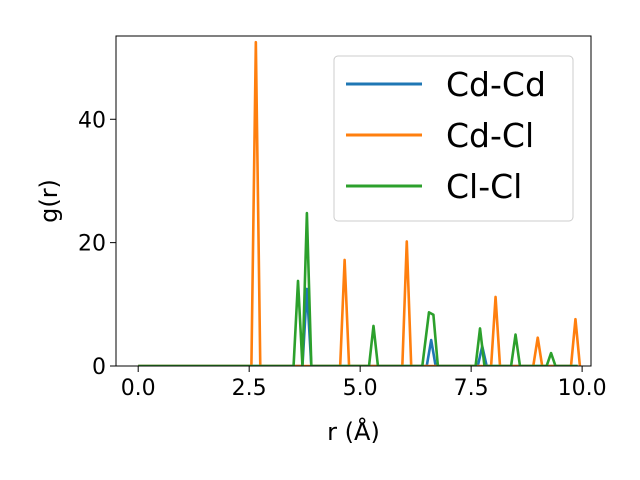 Image resolution: width=640 pixels, height=480 pixels. What do you see at coordinates (92, 244) in the screenshot?
I see `y-tick-label: 20` at bounding box center [92, 244].